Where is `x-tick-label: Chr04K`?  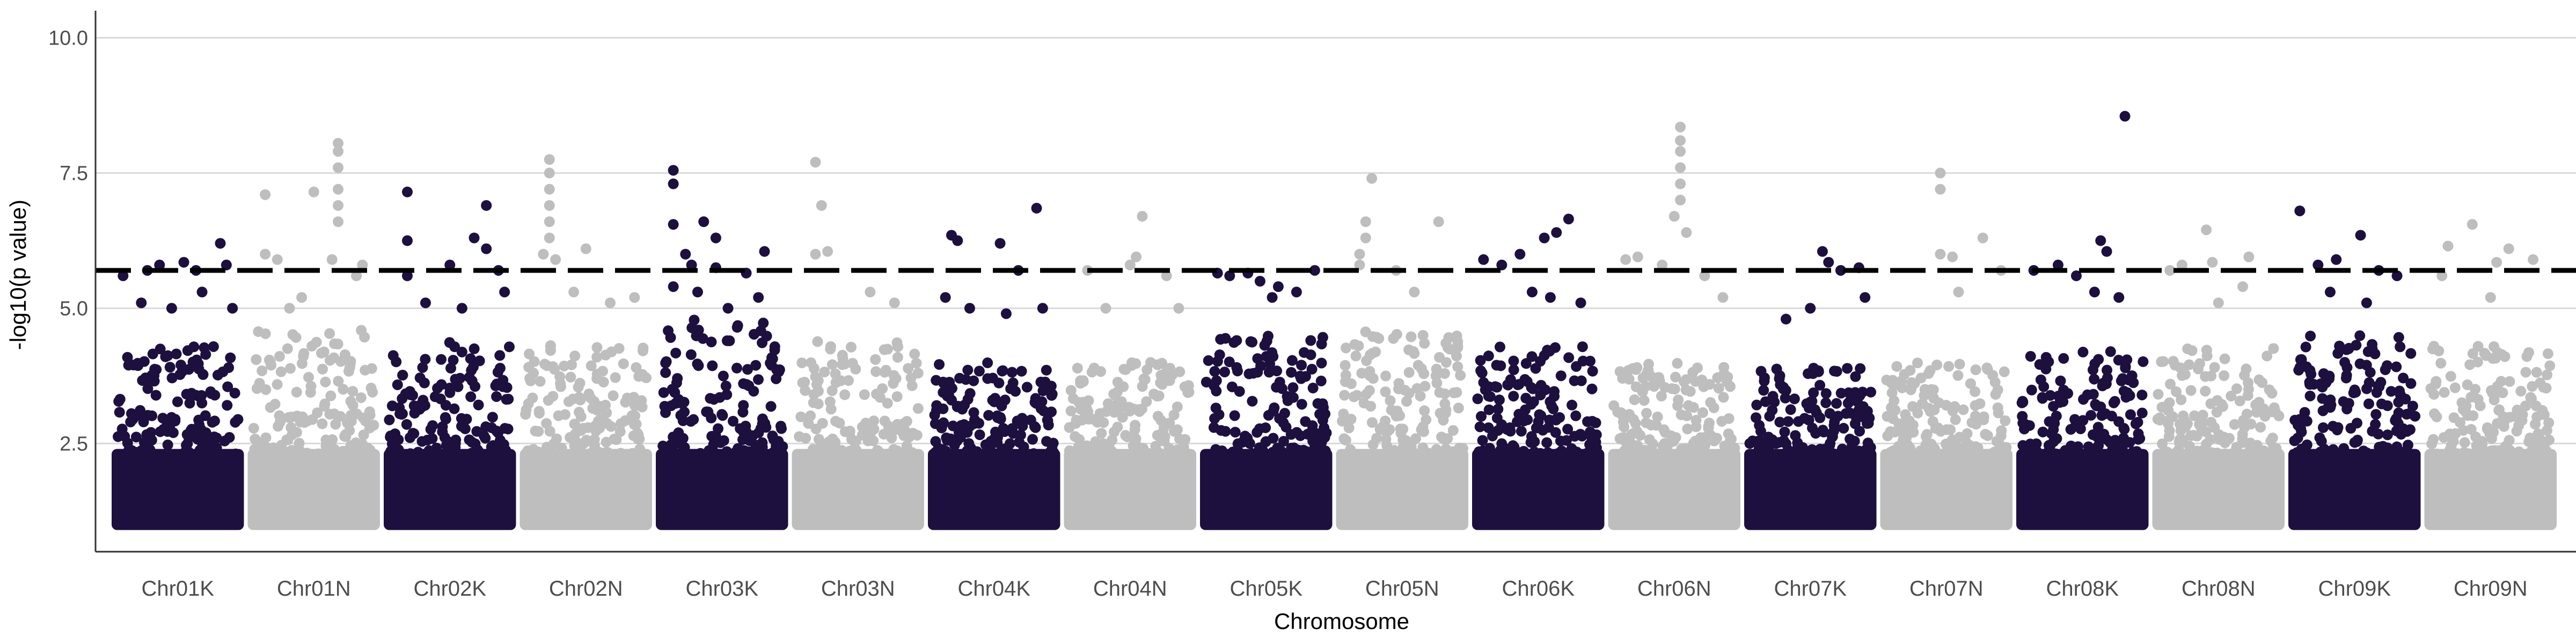
x-tick-label: Chr04K is located at coordinates (993, 589).